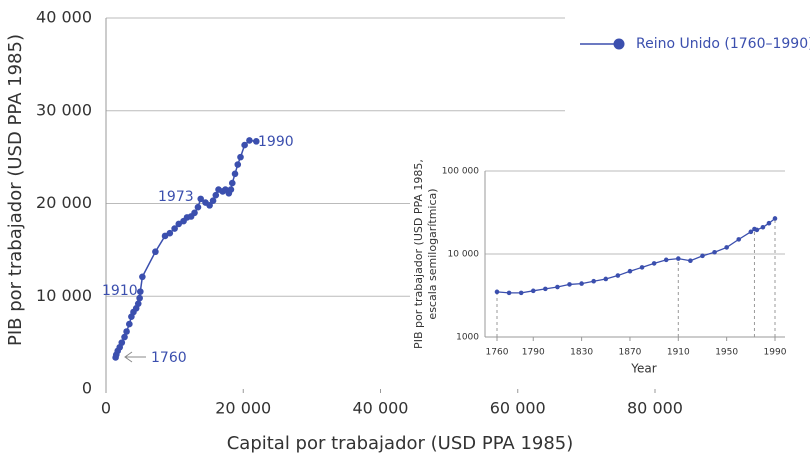  Describe the element at coordinates (678, 353) in the screenshot. I see `x-tick-label: 1910` at that location.